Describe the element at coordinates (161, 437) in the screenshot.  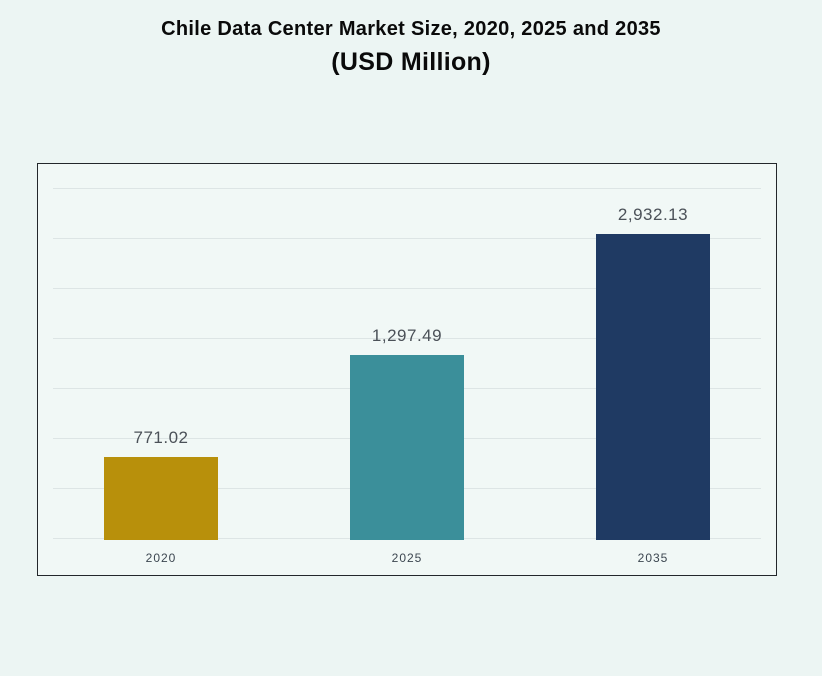
I see `bar-value-label: 771.02` at that location.